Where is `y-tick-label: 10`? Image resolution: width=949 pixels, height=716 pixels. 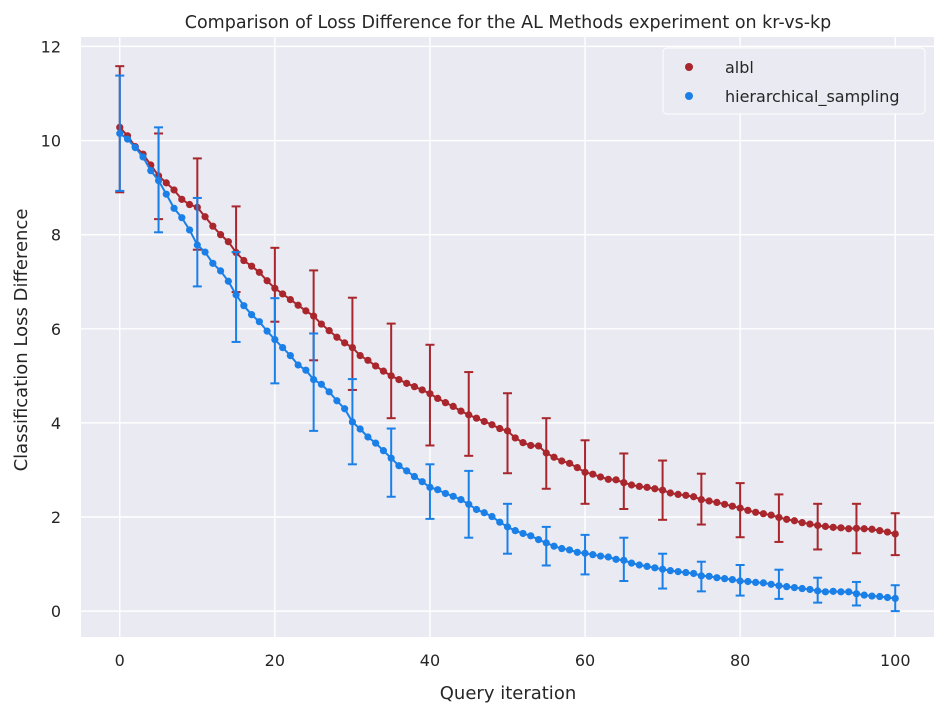
y-tick-label: 10 is located at coordinates (51, 141).